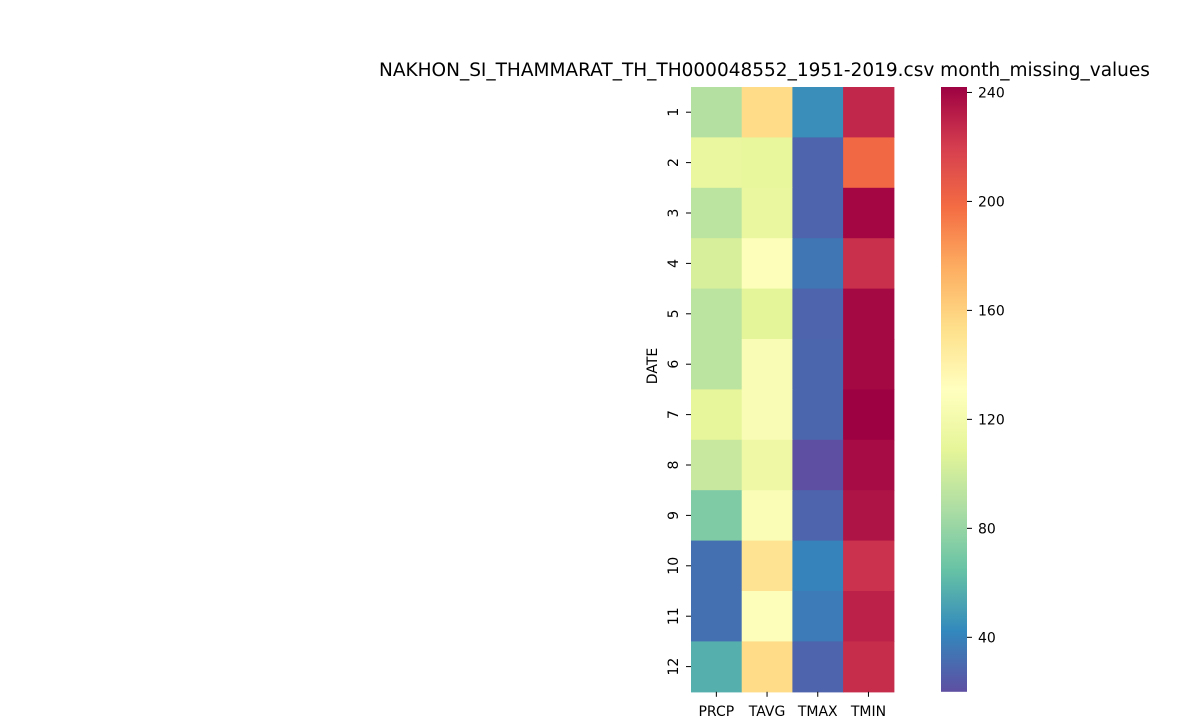 The image size is (1200, 720). I want to click on x-axis-ticks: PRCP TAVG TMAX TMIN, so click(792, 705).